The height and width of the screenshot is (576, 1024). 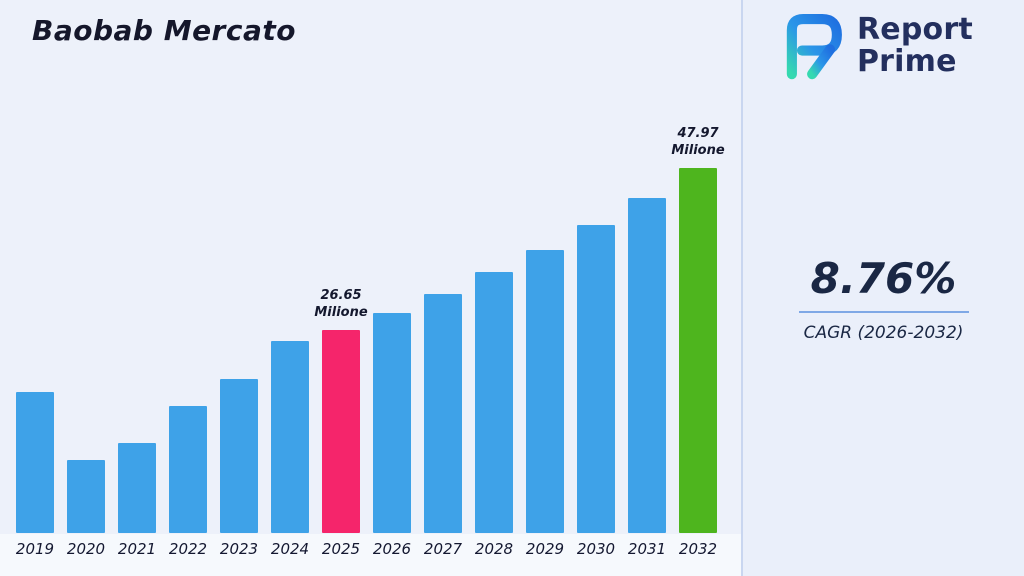 I want to click on logo-text-line2: Prime, so click(x=907, y=61).